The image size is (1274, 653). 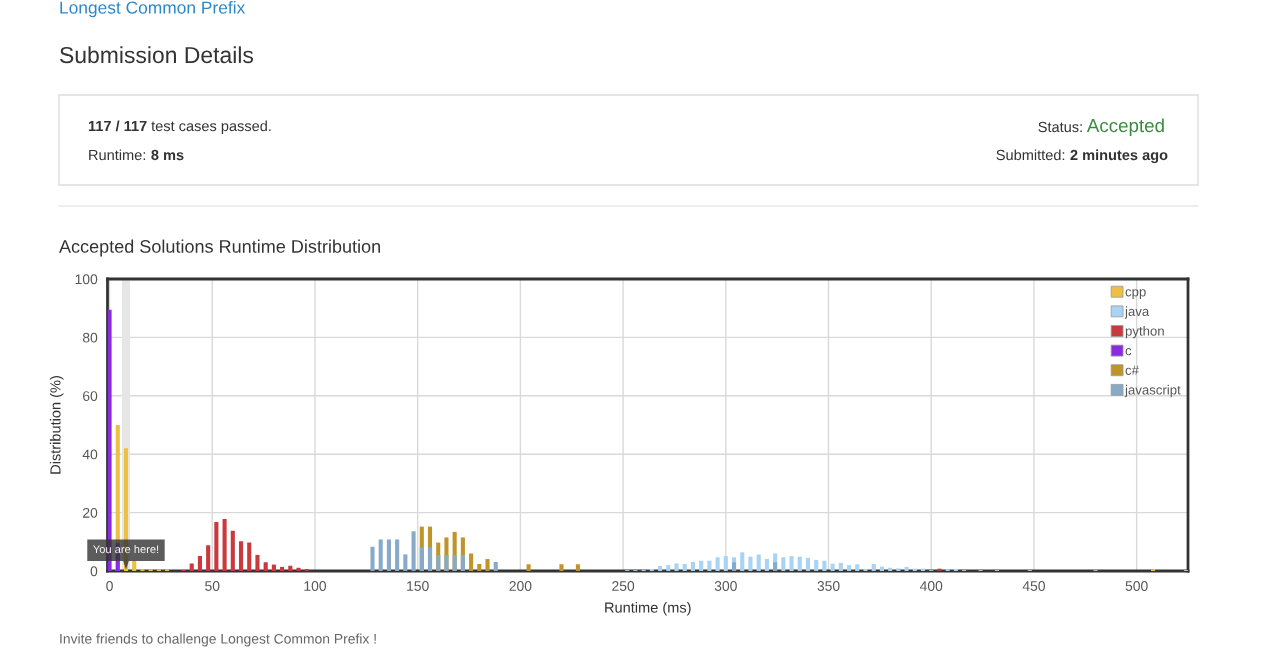 What do you see at coordinates (1132, 370) in the screenshot?
I see `legend-label: c#` at bounding box center [1132, 370].